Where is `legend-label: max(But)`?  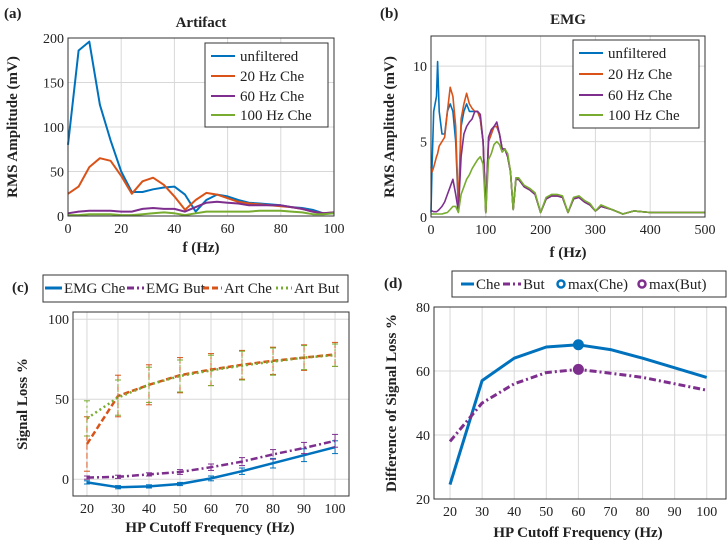
legend-label: max(But) is located at coordinates (678, 285).